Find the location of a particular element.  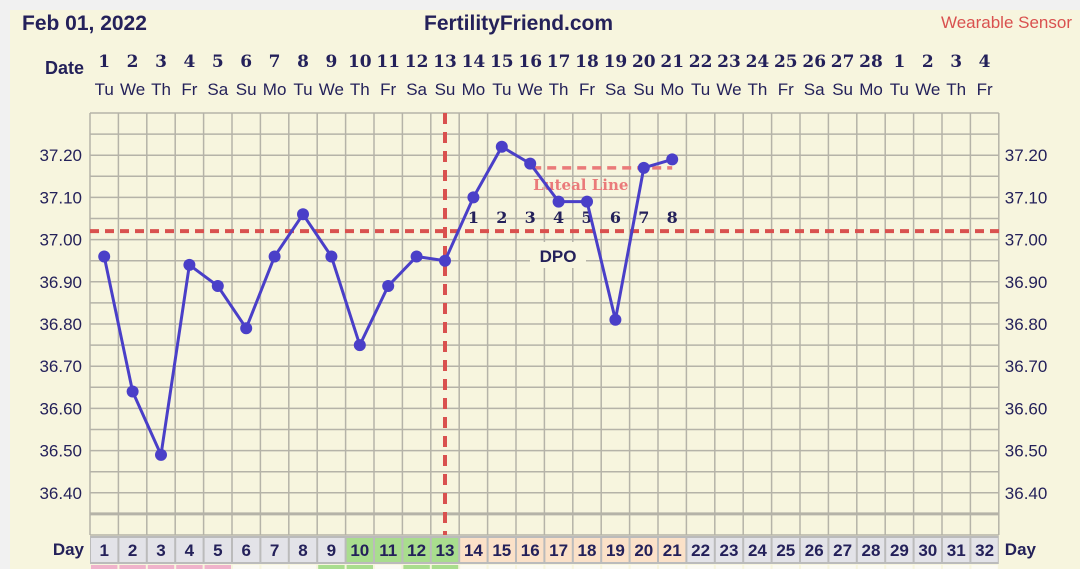

day-number: 28 is located at coordinates (871, 550).